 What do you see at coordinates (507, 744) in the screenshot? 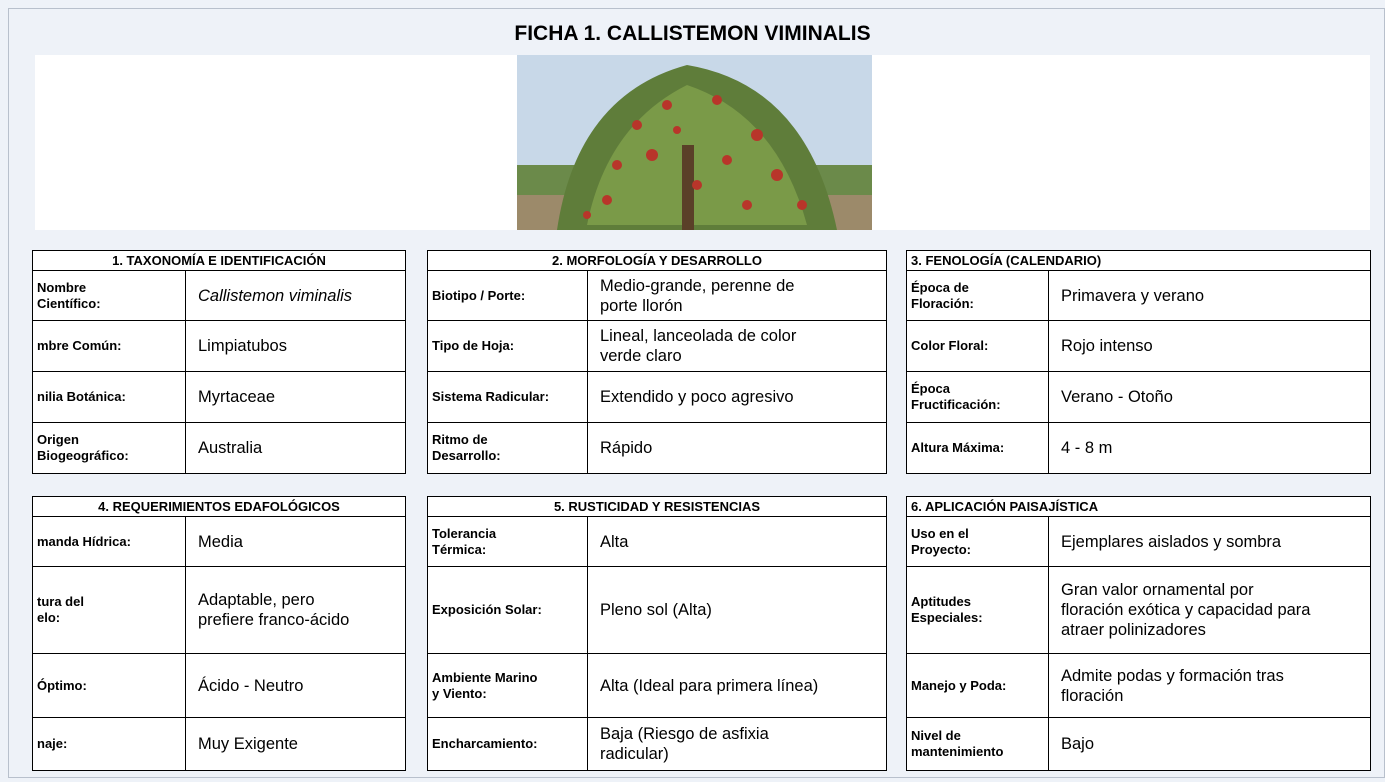
I see `field-label: Encharcamiento:` at bounding box center [507, 744].